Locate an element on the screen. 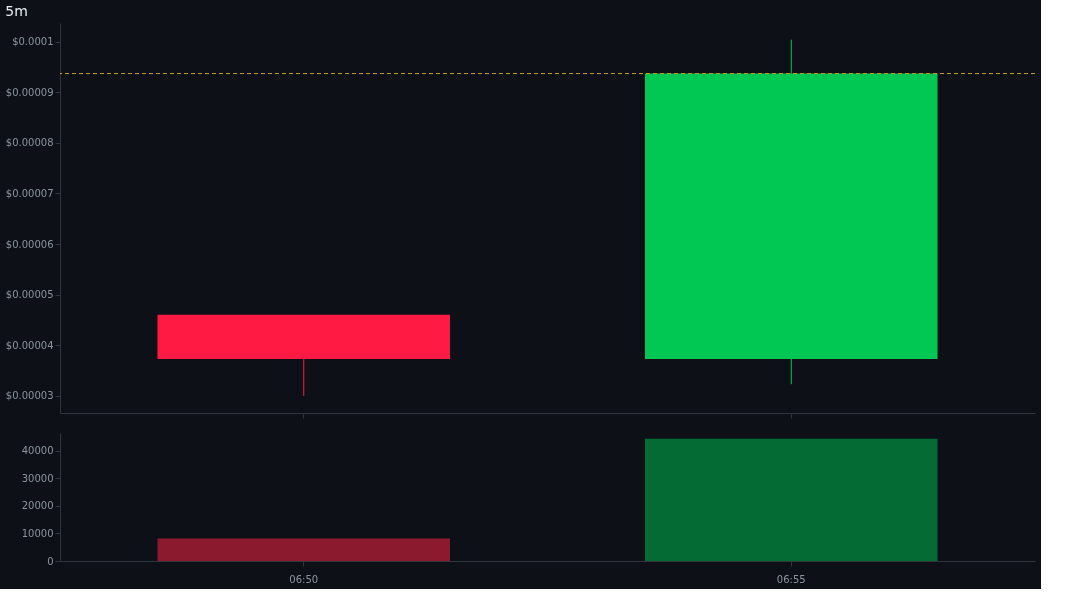  y-tick-label: $0.00003 is located at coordinates (29, 396).